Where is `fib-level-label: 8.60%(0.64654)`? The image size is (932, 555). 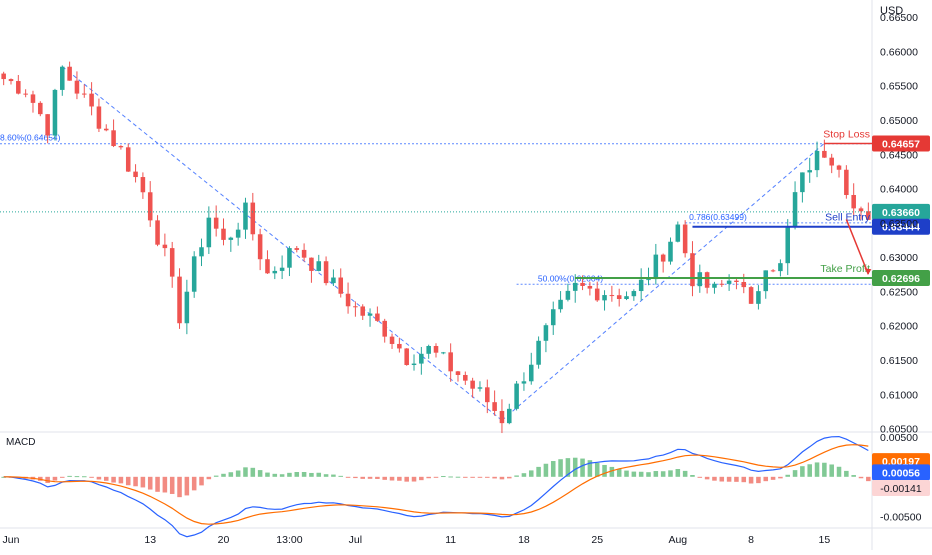
fib-level-label: 8.60%(0.64654) is located at coordinates (30, 138).